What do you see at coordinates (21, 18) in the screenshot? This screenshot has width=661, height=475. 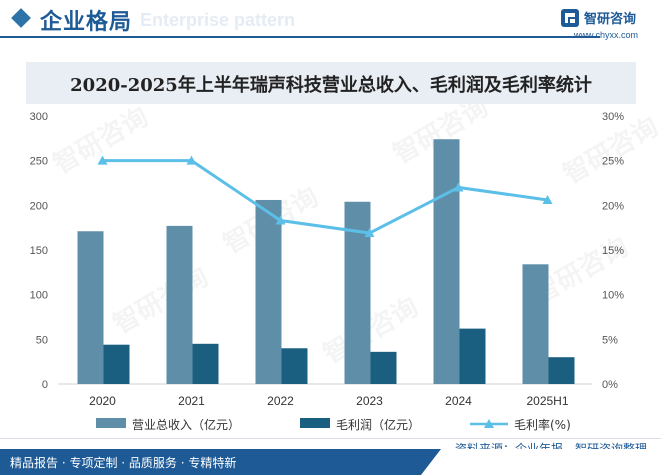 I see `header-diamond-icon` at bounding box center [21, 18].